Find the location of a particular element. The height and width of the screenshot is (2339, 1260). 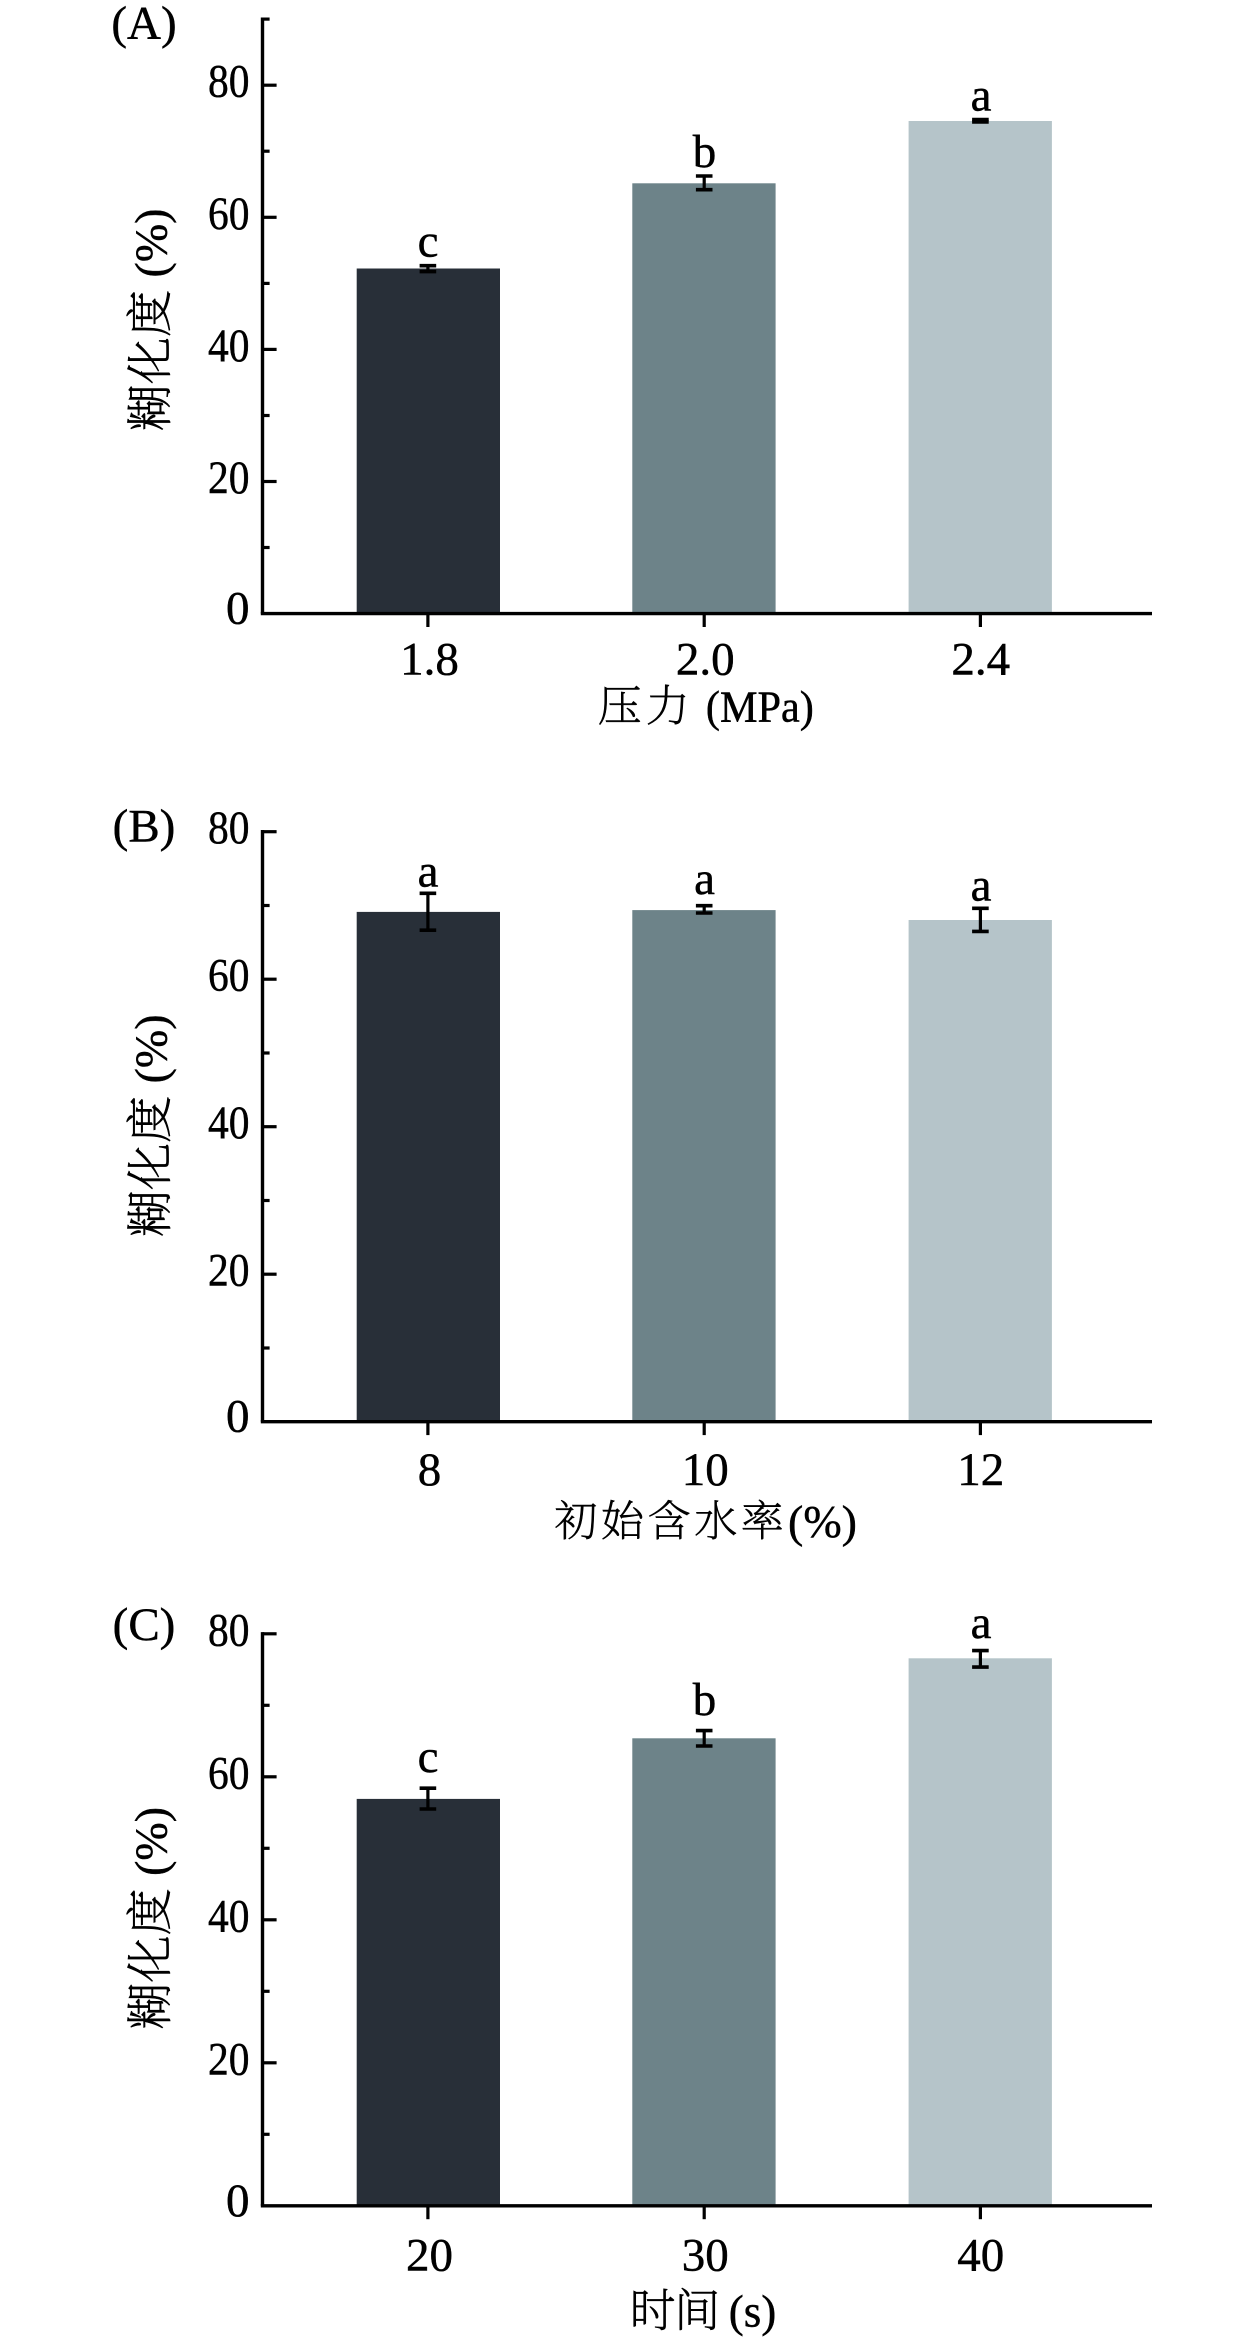

svg-text: 2.0 is located at coordinates (705, 659).